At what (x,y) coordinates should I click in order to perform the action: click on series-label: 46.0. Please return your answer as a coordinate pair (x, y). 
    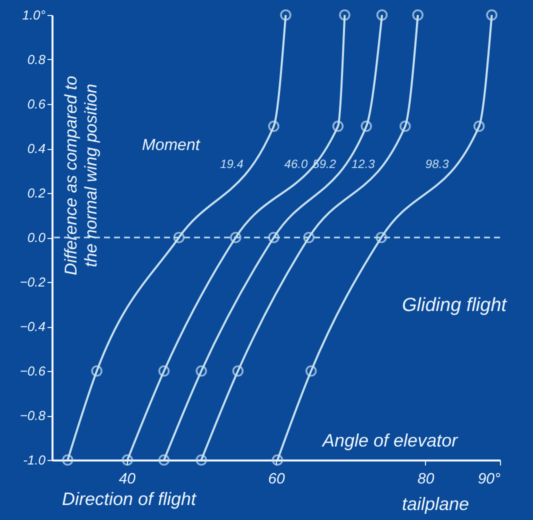
    Looking at the image, I should click on (296, 164).